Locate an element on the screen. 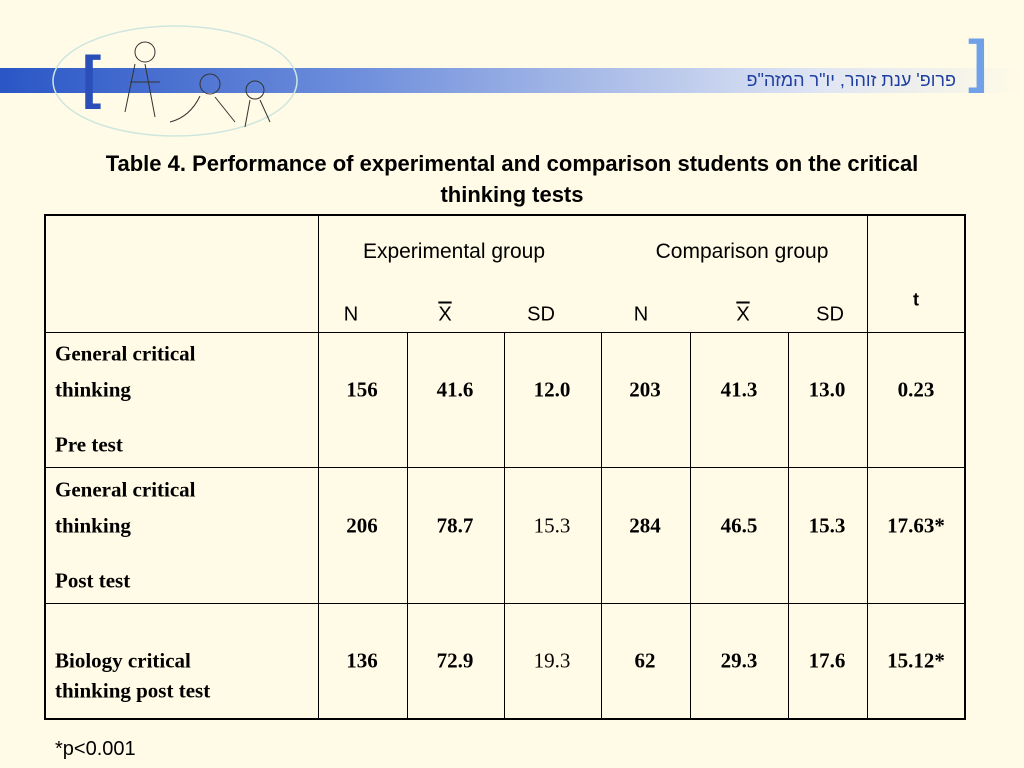  author: פרופ' ענת זוהר, יו"ר המזה"פ is located at coordinates (851, 80).